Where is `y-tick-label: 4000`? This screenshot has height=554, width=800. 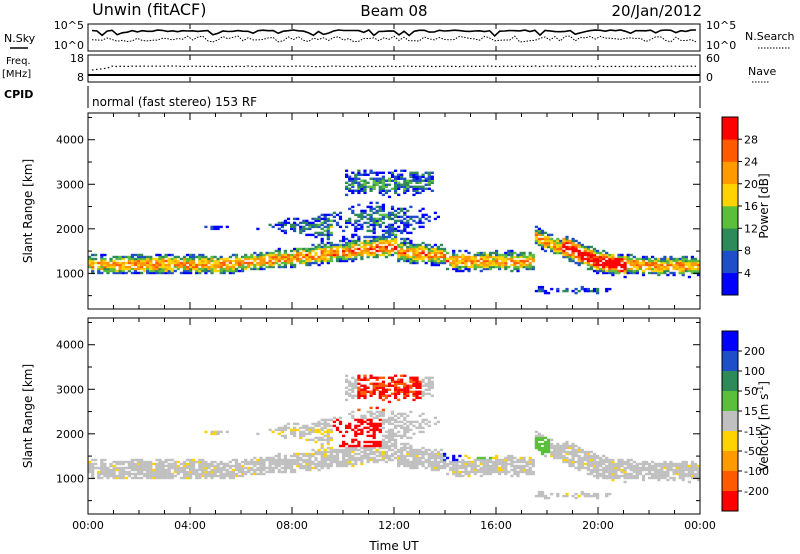 y-tick-label: 4000 is located at coordinates (70, 345).